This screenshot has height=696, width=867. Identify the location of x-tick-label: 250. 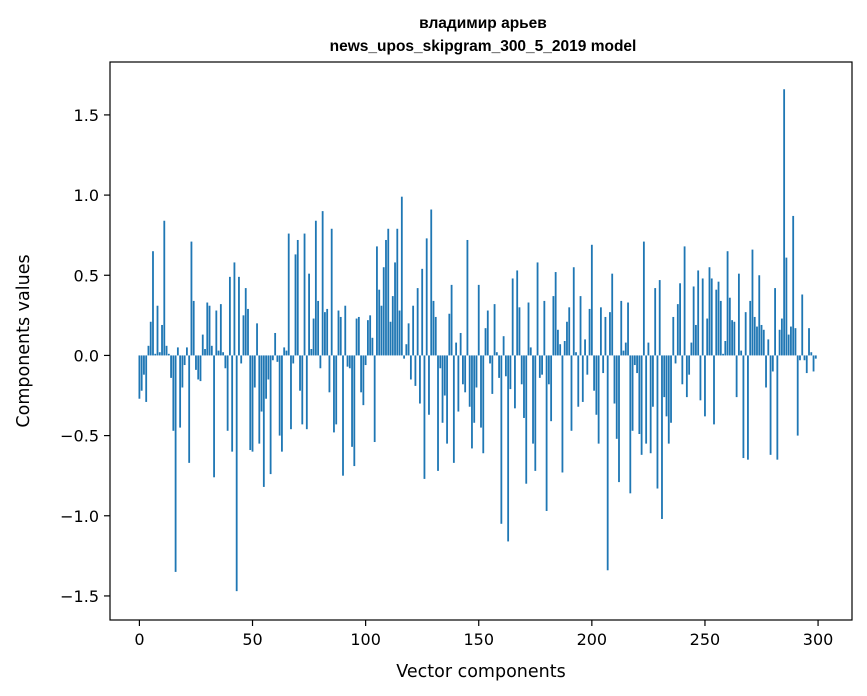
(705, 639).